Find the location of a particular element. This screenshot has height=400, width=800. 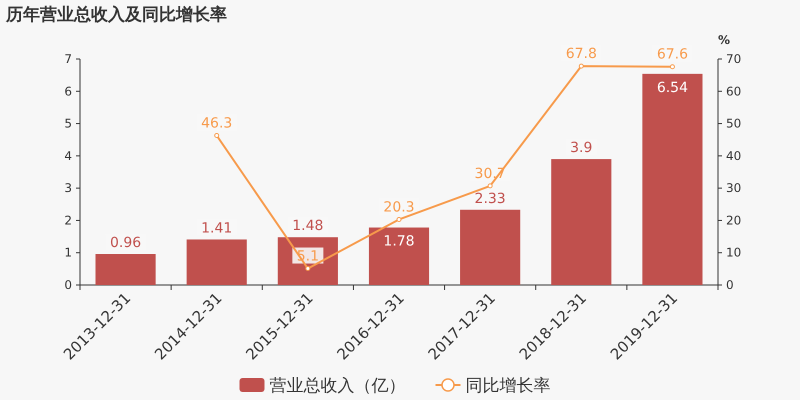

data-label: 67.6 is located at coordinates (672, 54).